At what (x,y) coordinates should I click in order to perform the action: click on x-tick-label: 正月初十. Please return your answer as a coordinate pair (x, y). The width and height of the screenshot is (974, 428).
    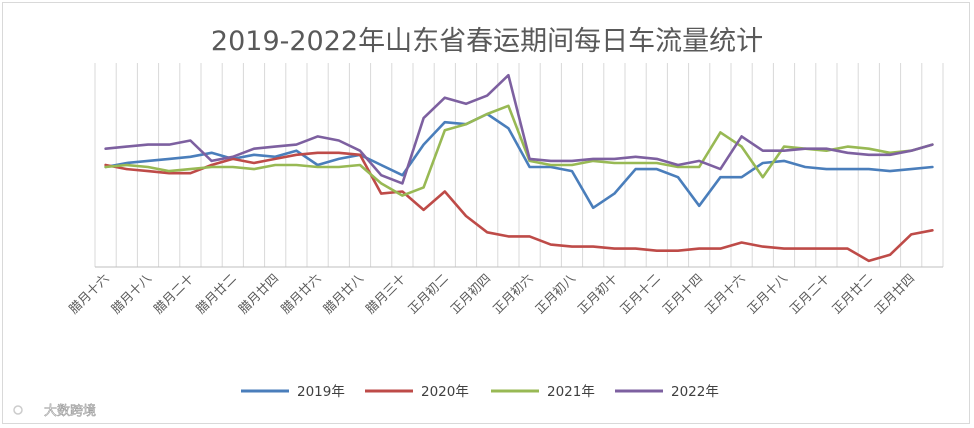
    Looking at the image, I should click on (598, 294).